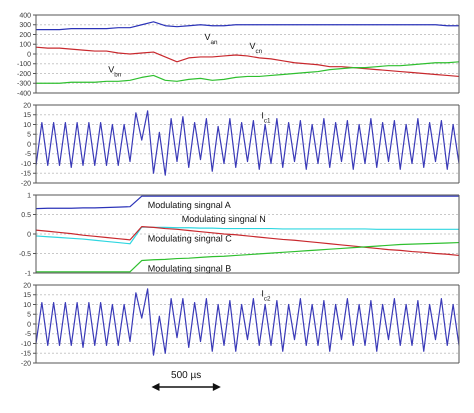 The height and width of the screenshot is (413, 474). What do you see at coordinates (266, 295) in the screenshot?
I see `series-label: I$_{c2}$` at bounding box center [266, 295].